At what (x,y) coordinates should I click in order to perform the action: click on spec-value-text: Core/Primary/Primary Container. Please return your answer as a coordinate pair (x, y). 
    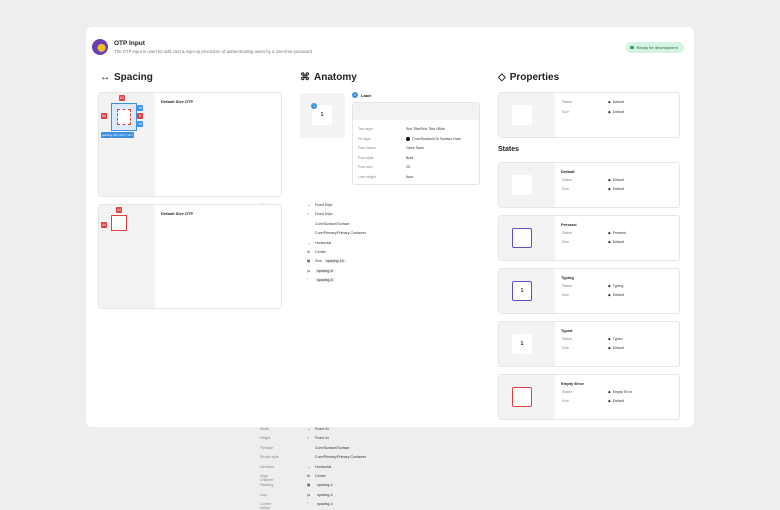
    Looking at the image, I should click on (341, 457).